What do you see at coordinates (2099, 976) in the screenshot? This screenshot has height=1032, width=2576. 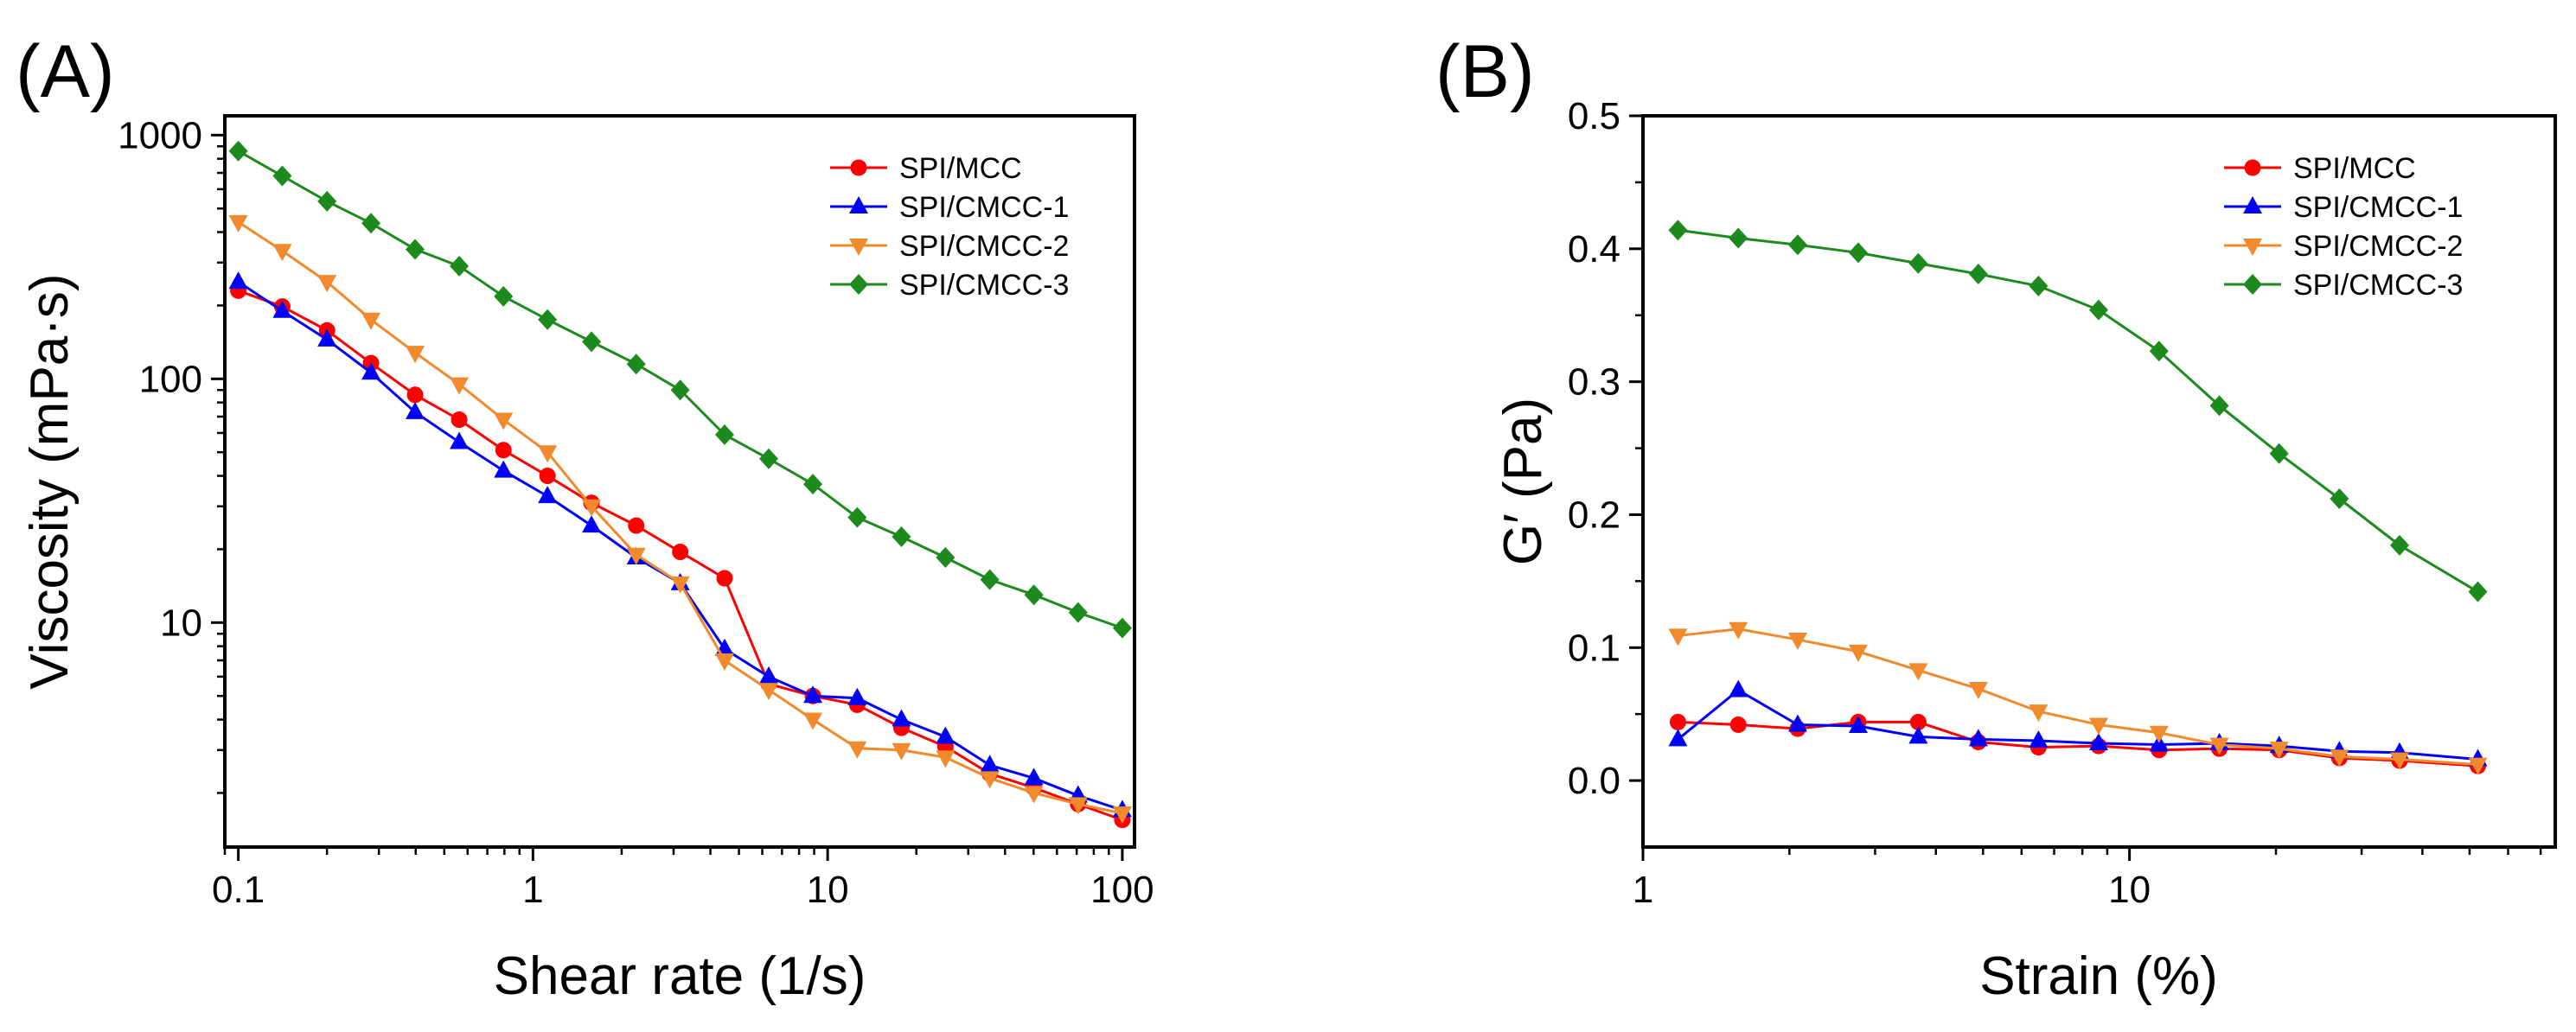 I see `x-axis-title: Strain (%)` at bounding box center [2099, 976].